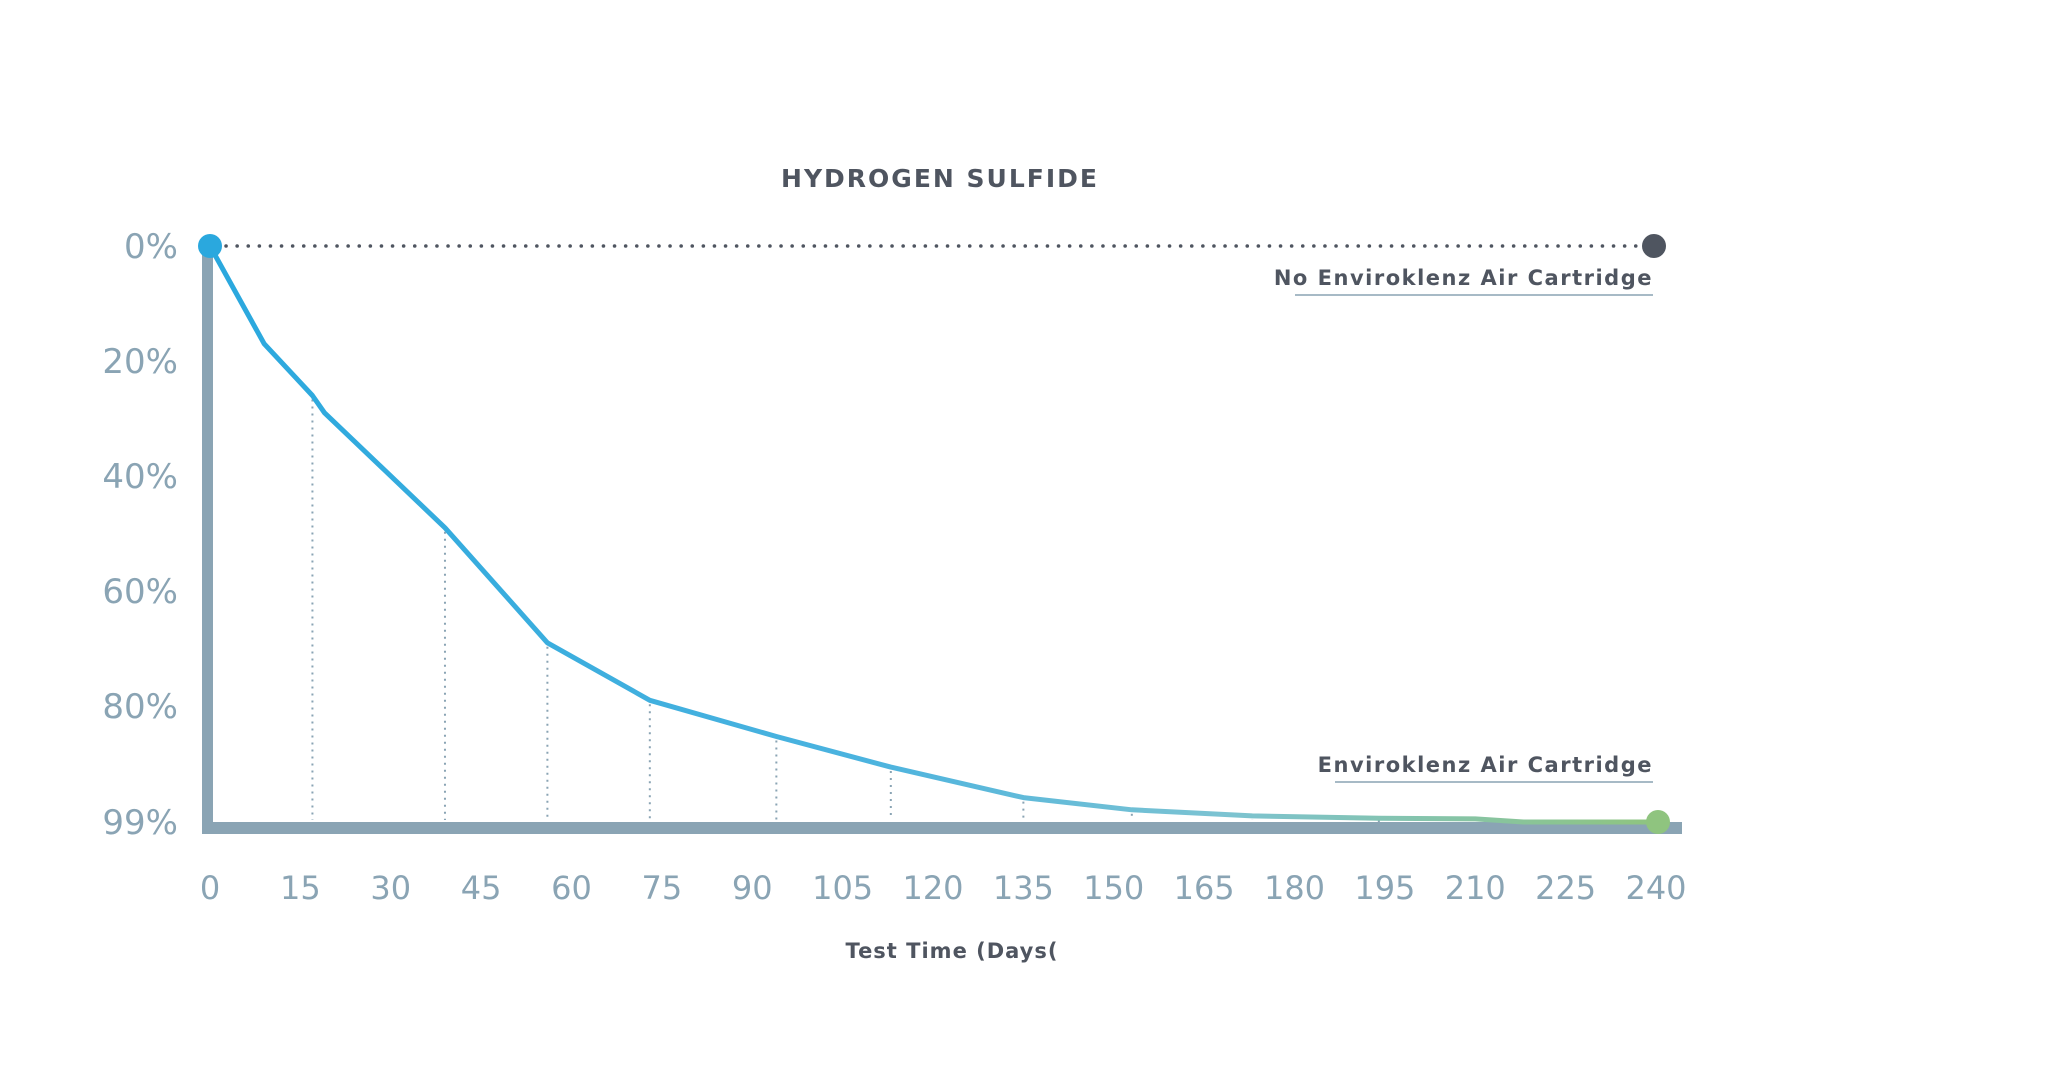 The width and height of the screenshot is (2048, 1088). I want to click on x-tick-label: 120, so click(932, 888).